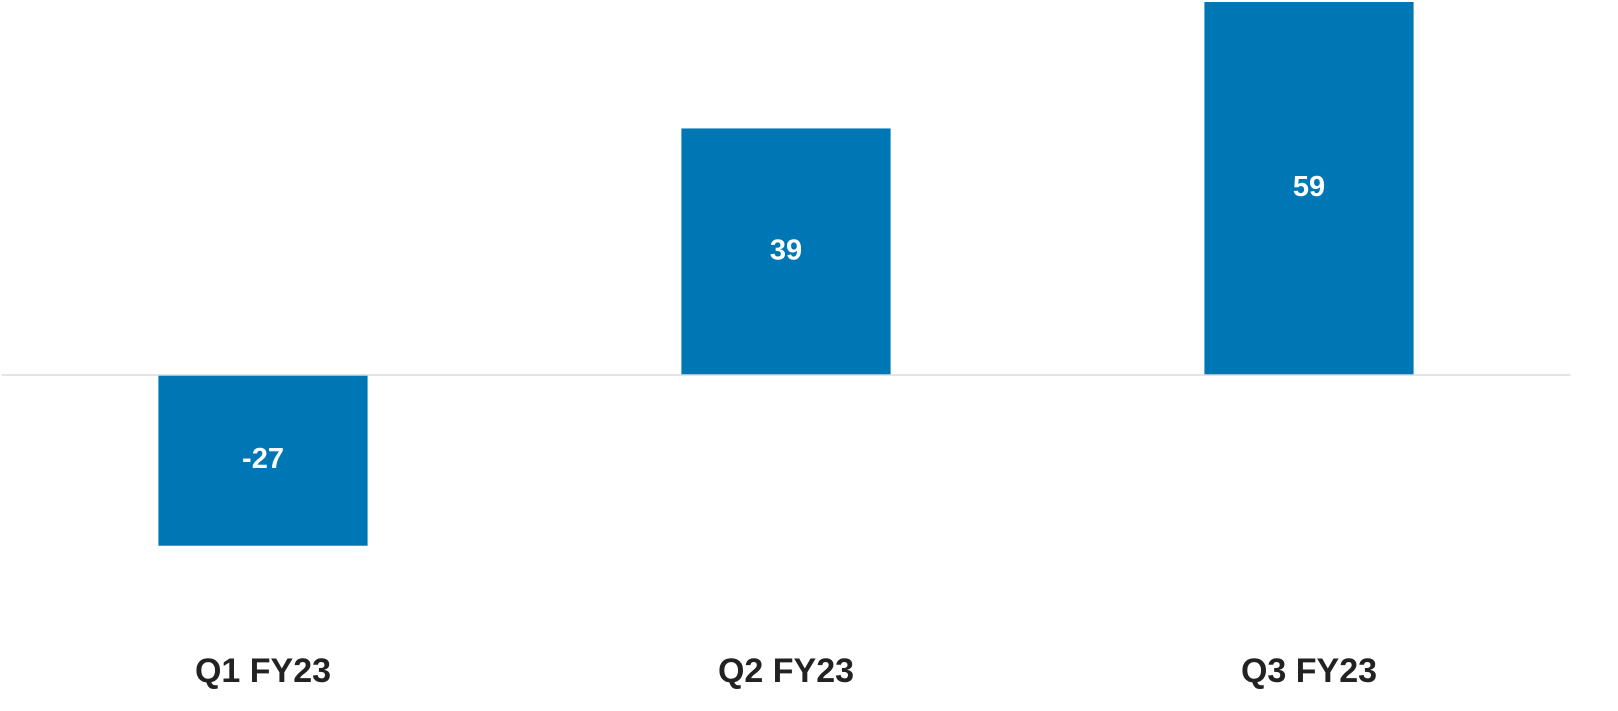  What do you see at coordinates (1309, 671) in the screenshot?
I see `x-tick-label: Q3 FY23` at bounding box center [1309, 671].